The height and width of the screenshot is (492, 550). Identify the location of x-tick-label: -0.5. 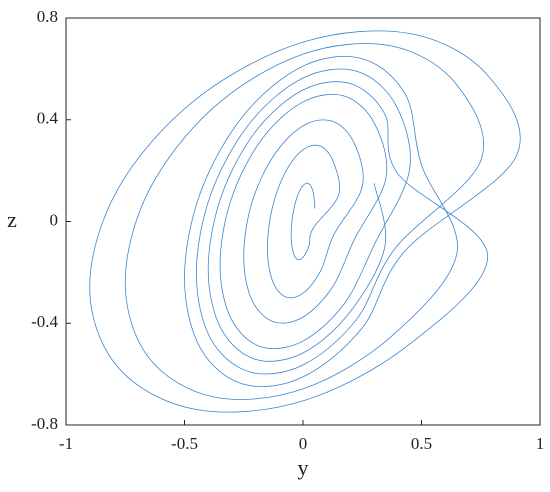
(184, 443).